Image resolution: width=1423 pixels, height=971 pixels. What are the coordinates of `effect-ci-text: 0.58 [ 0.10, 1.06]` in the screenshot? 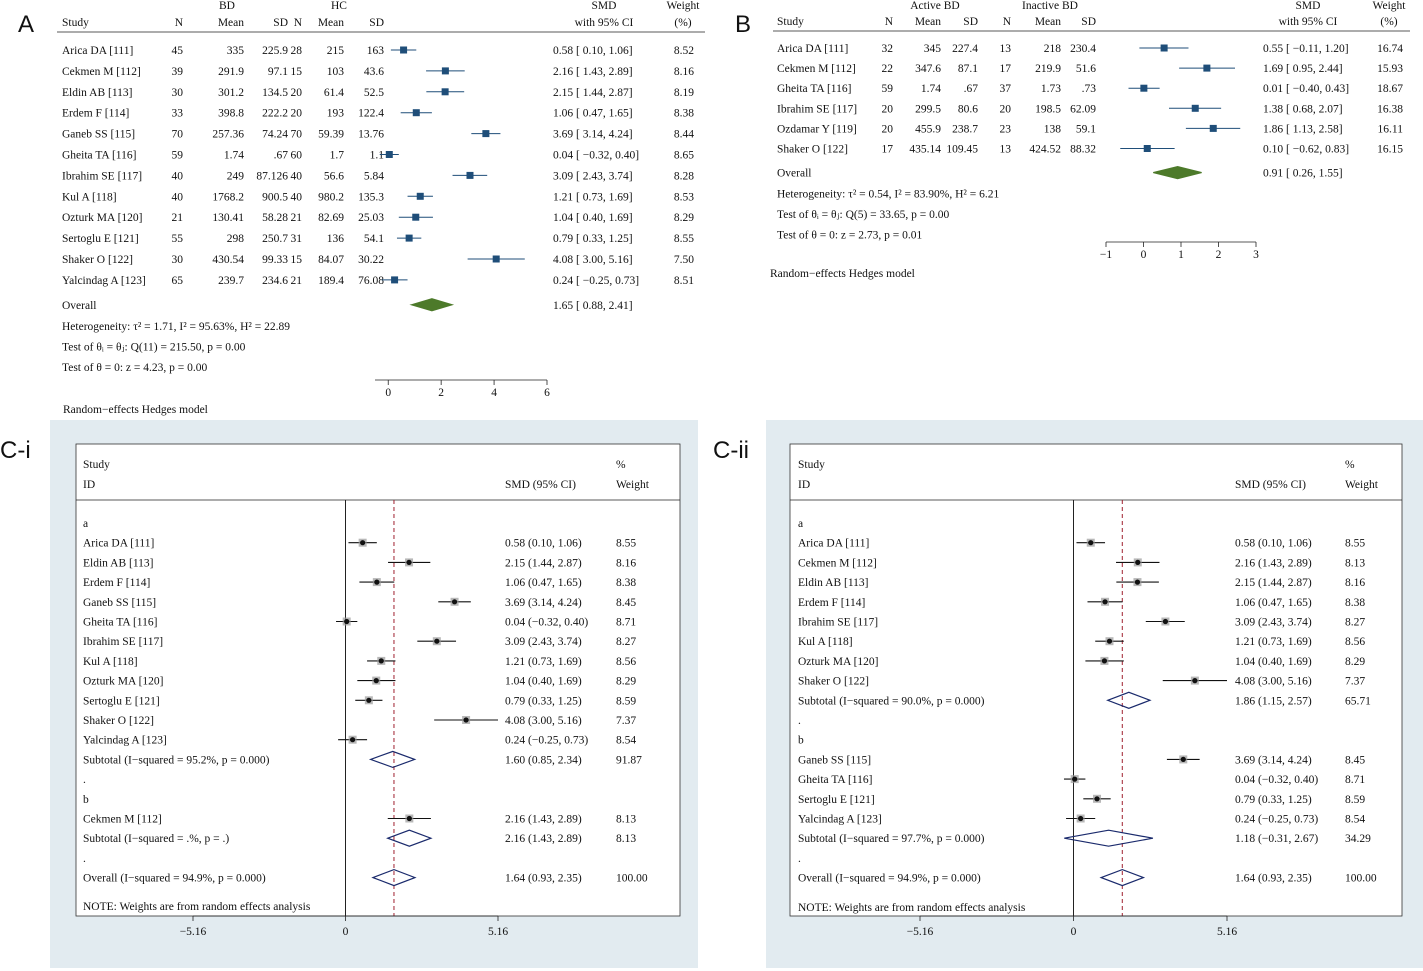 It's located at (593, 51).